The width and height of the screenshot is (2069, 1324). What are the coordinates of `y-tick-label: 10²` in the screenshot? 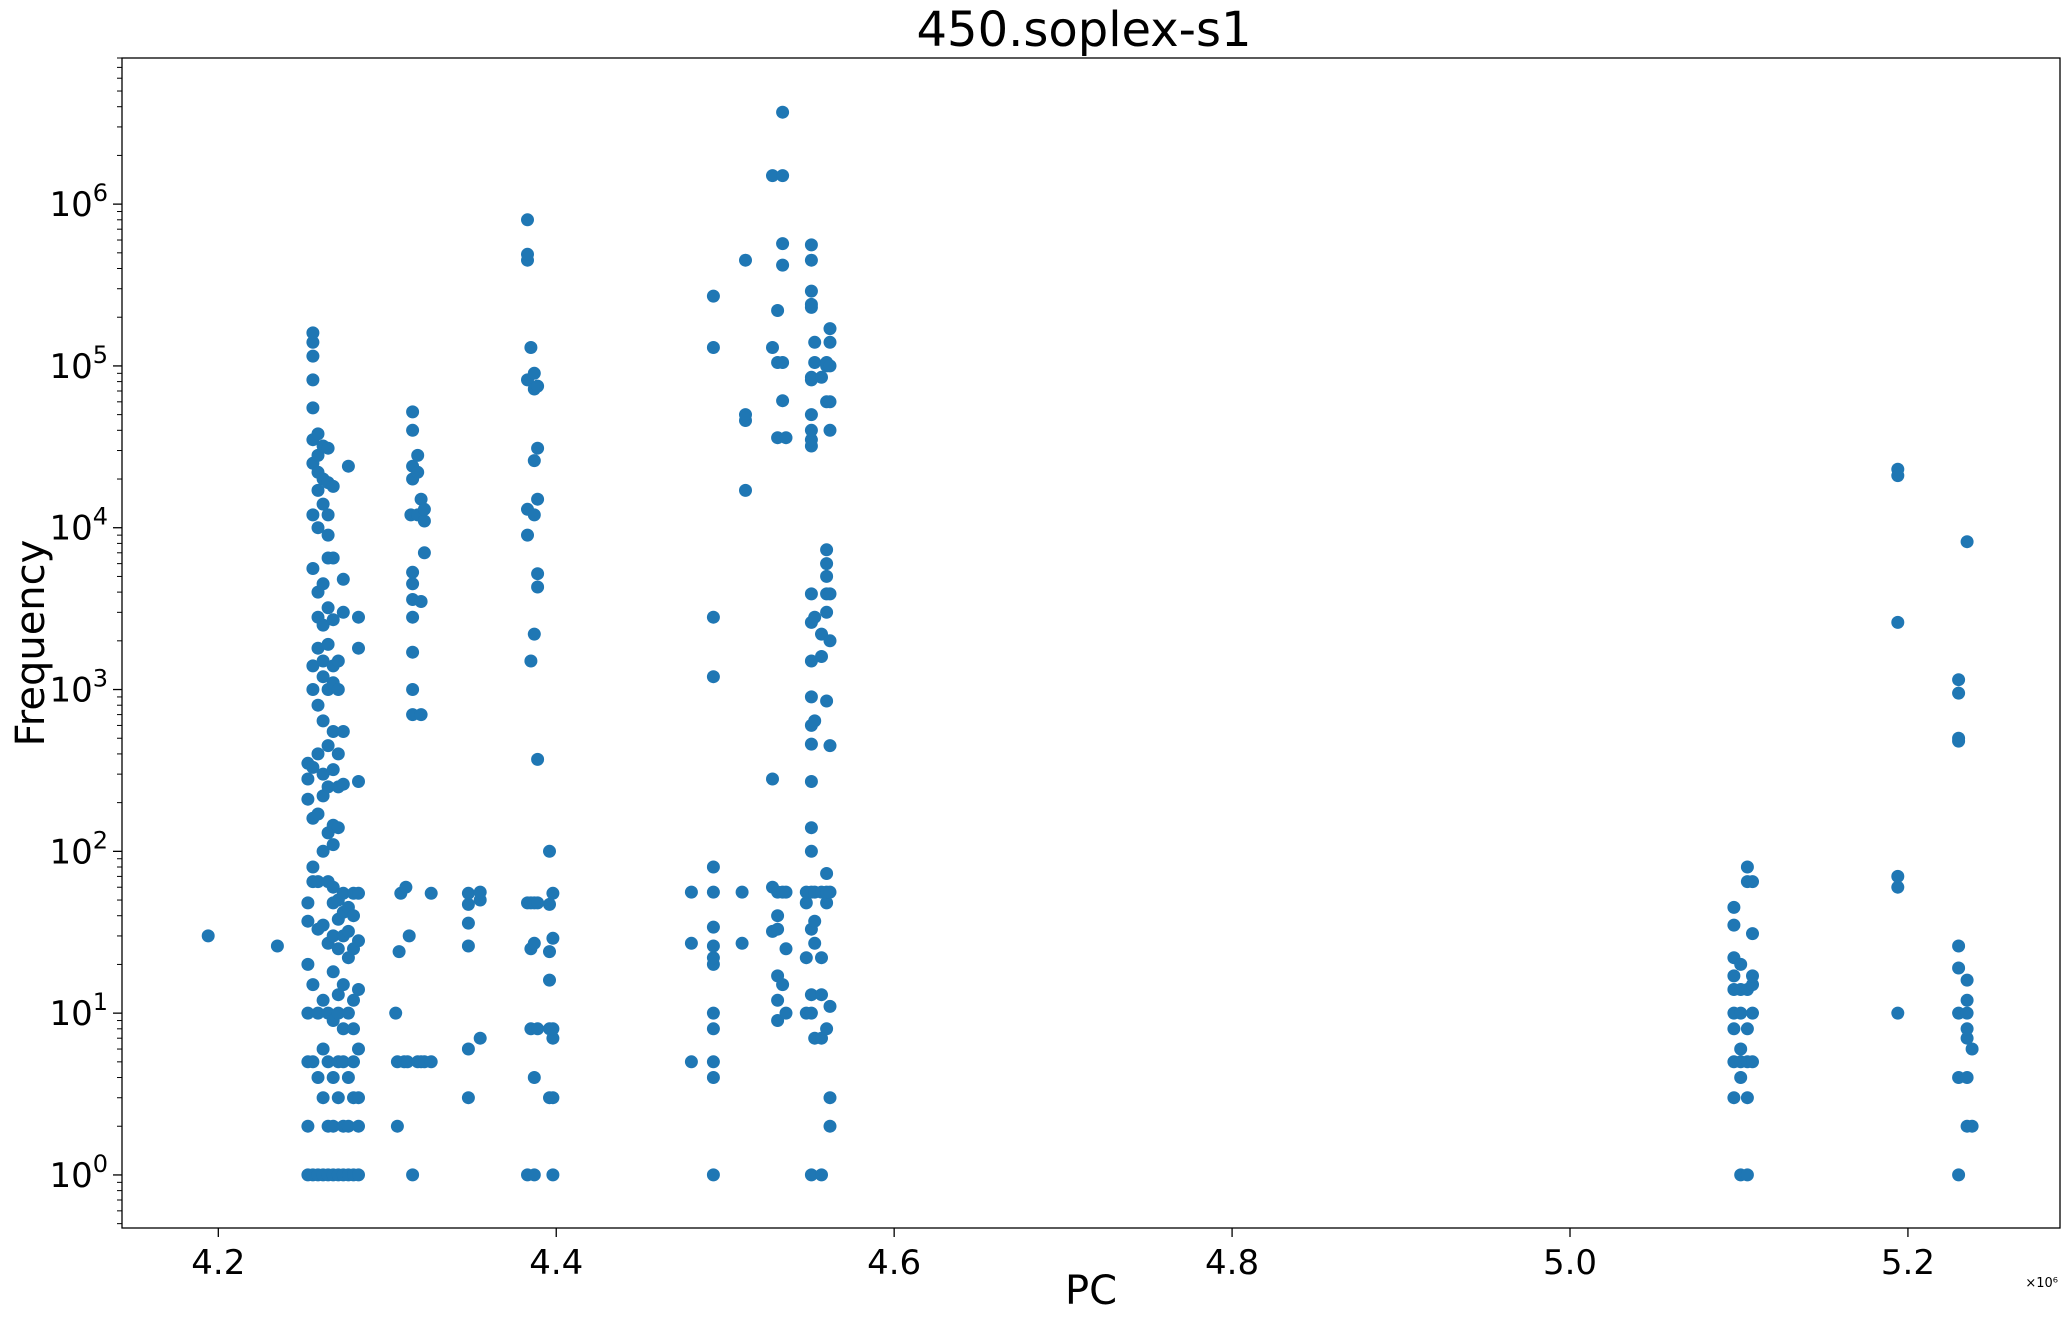 It's located at (78, 849).